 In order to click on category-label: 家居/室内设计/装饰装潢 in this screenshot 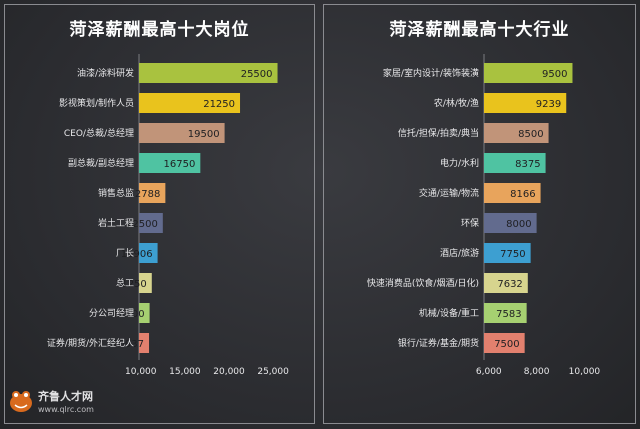, I will do `click(431, 73)`.